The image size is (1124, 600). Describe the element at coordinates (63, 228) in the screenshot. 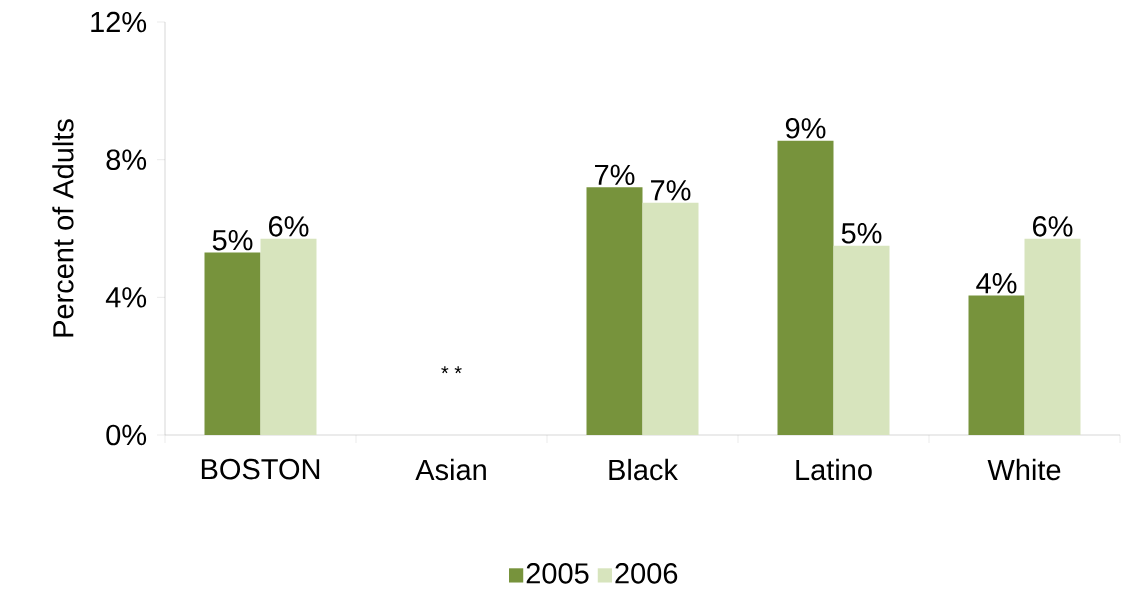

I see `y-axis-title: Percent of Adults` at that location.